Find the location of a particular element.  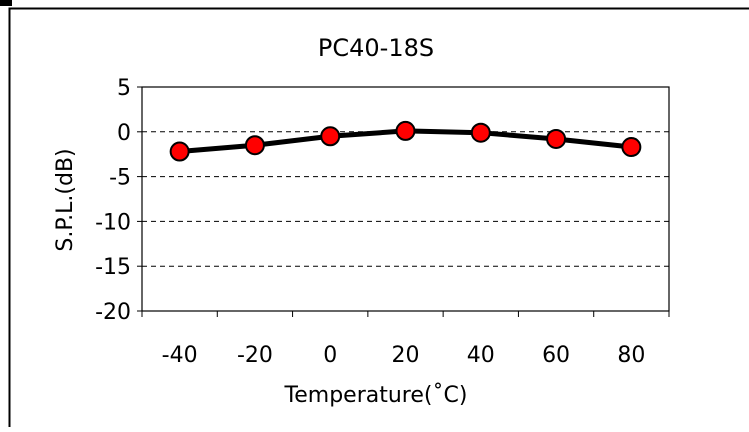

y-axis: 5 0 -5 -10 -15 -20 is located at coordinates (118, 200).